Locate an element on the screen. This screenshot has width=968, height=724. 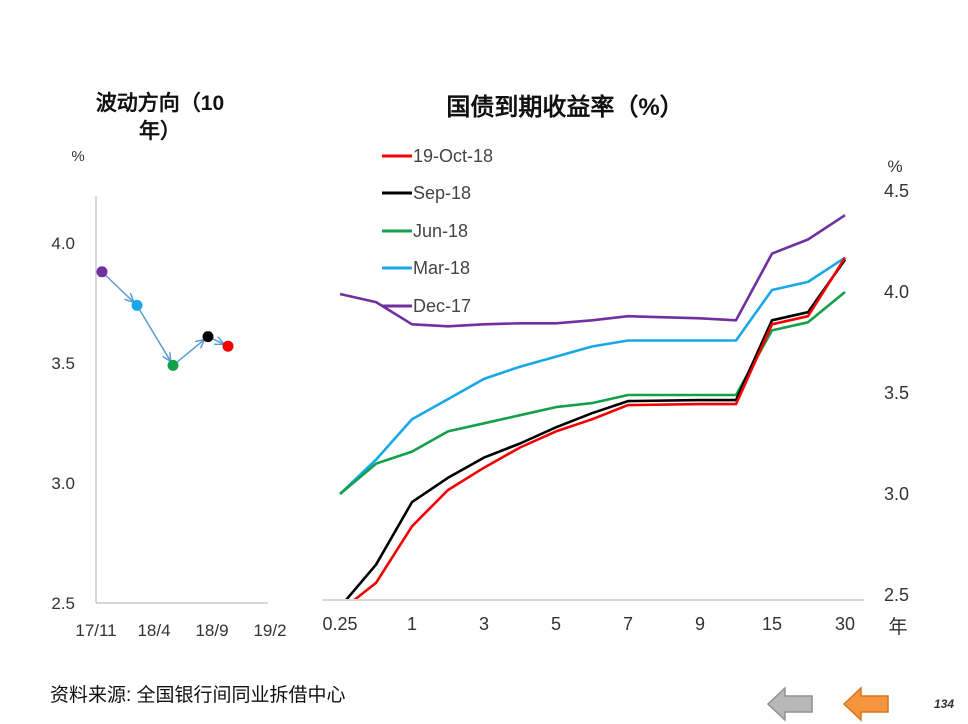
x-tick-label: 7 is located at coordinates (628, 624).